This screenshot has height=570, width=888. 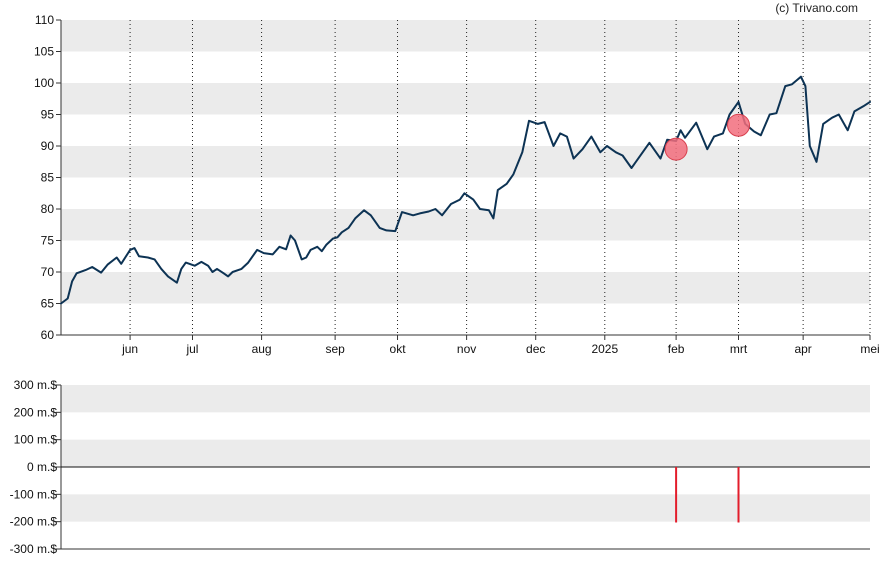 What do you see at coordinates (48, 178) in the screenshot?
I see `y-tick-label: 85` at bounding box center [48, 178].